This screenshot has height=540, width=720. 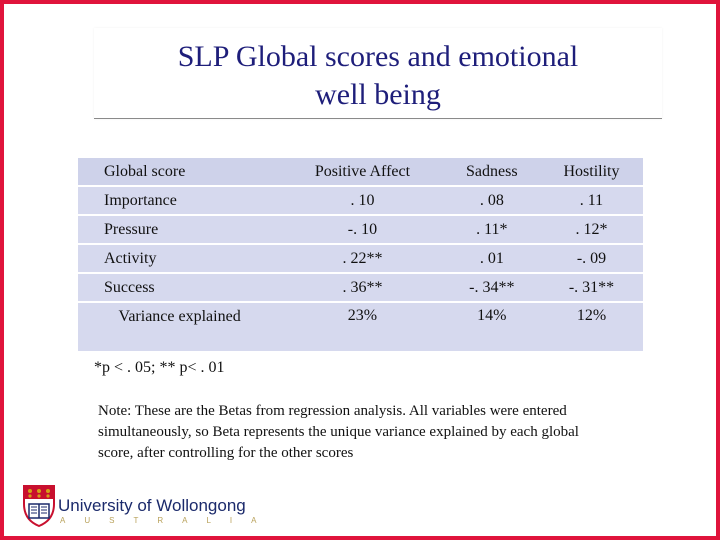 I want to click on university-crest-icon, so click(x=39, y=506).